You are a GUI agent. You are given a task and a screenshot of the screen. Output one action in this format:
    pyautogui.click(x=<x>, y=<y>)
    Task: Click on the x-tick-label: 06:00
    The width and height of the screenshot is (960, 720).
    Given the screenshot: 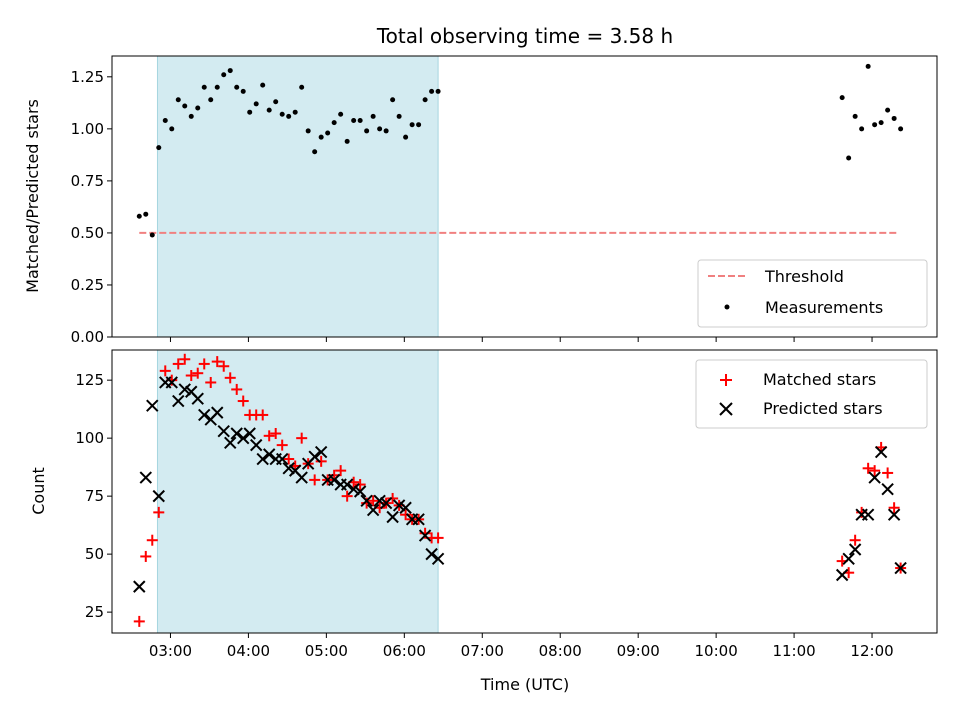 What is the action you would take?
    pyautogui.click(x=404, y=651)
    